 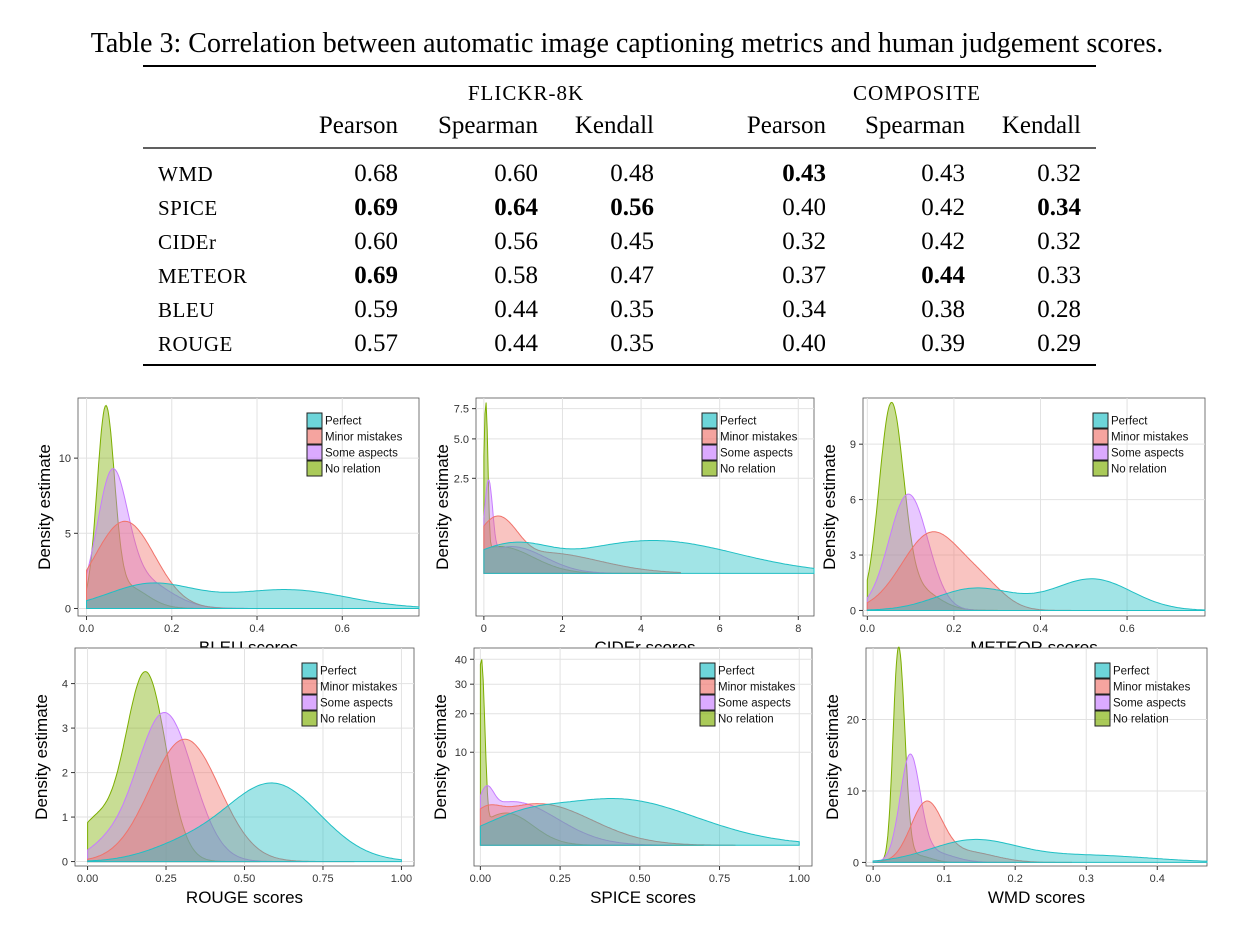 I want to click on group-header: FLICKR-8K, so click(x=526, y=93).